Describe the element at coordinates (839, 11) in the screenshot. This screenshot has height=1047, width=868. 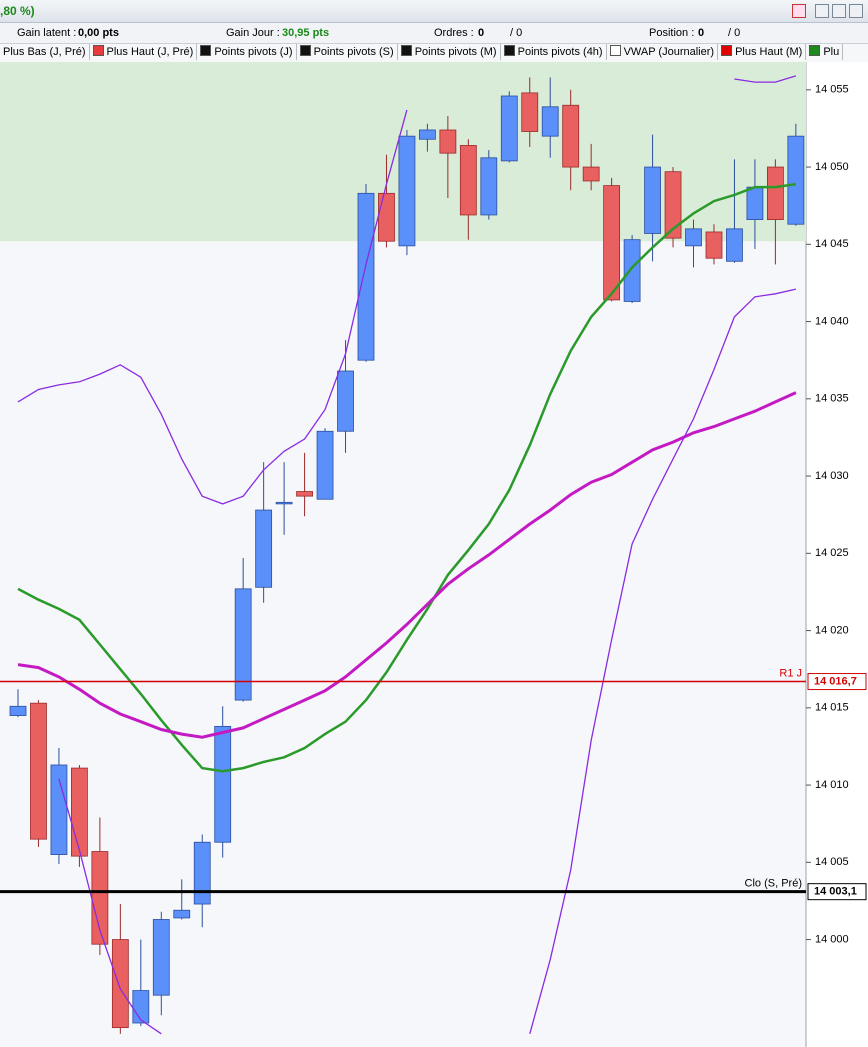
I see `maximize-button` at that location.